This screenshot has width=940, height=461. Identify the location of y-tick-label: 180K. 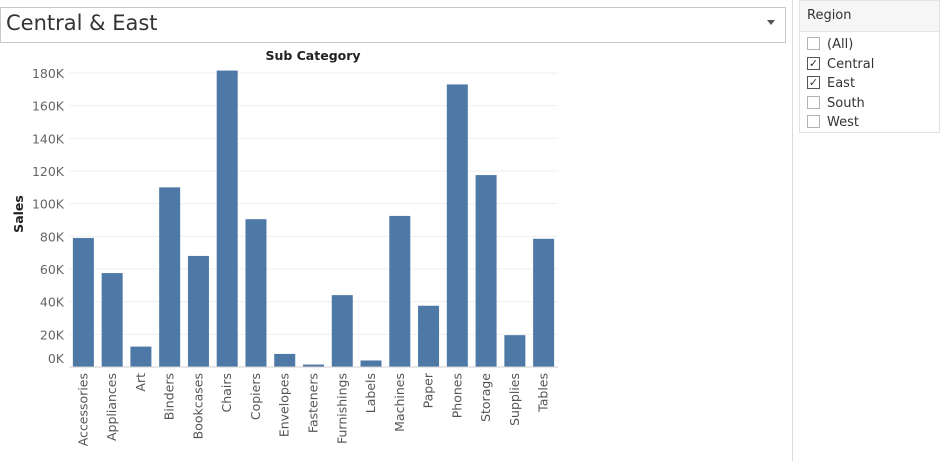
(48, 73).